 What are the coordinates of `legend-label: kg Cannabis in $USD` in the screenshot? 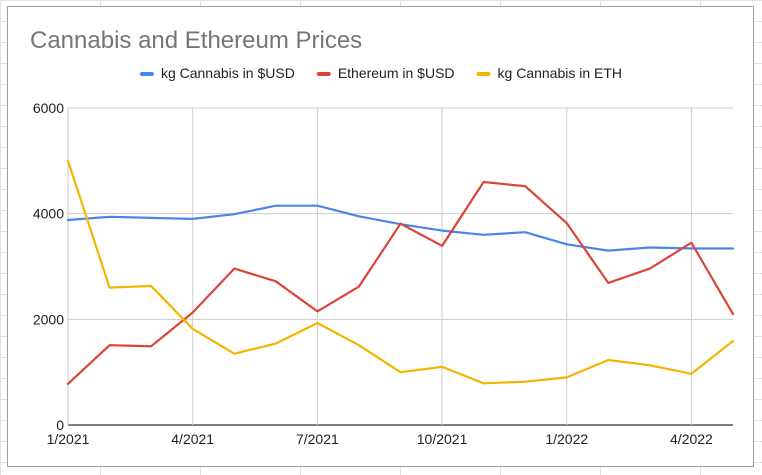 It's located at (228, 73).